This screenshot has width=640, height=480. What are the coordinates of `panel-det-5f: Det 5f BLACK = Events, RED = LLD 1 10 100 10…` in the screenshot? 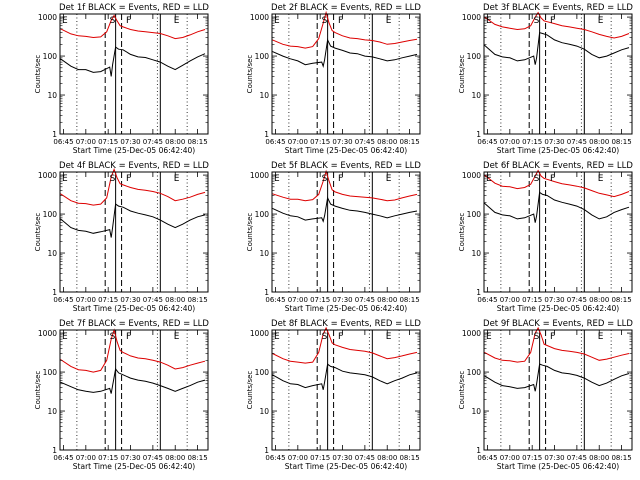 It's located at (333, 237).